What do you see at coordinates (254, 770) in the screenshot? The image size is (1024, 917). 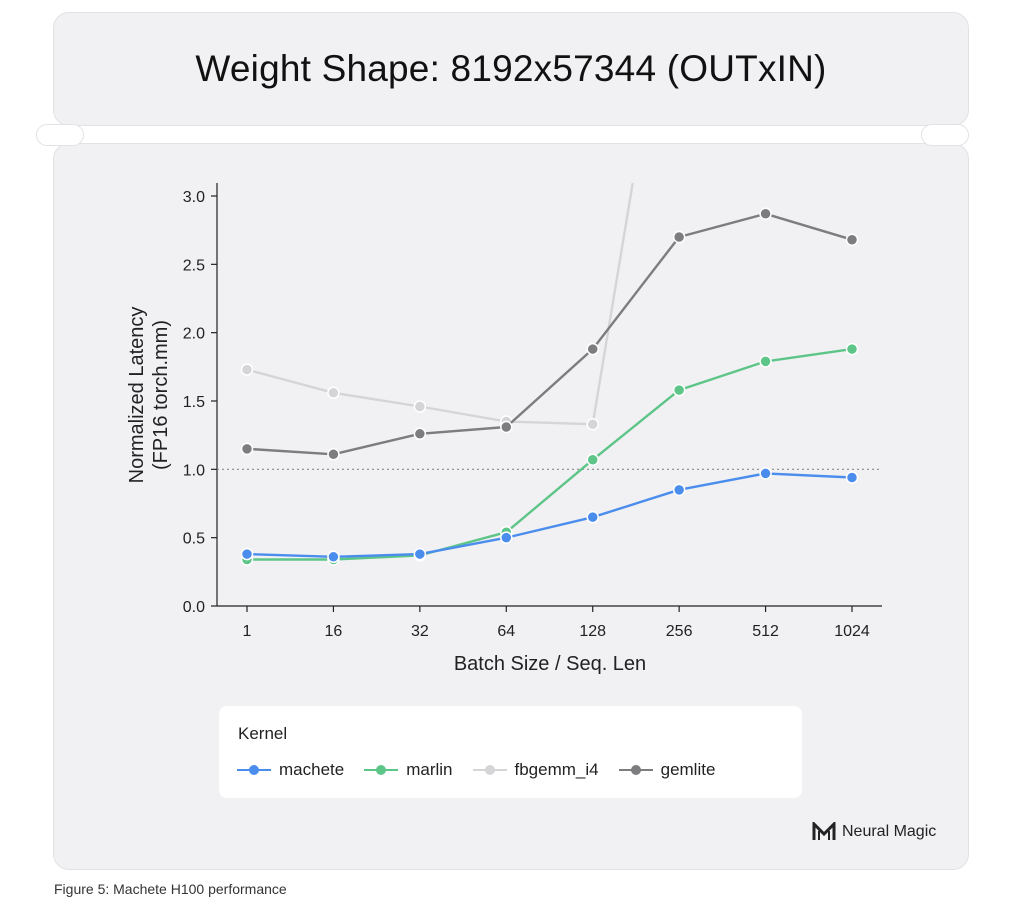 I see `legend-swatch-machete` at bounding box center [254, 770].